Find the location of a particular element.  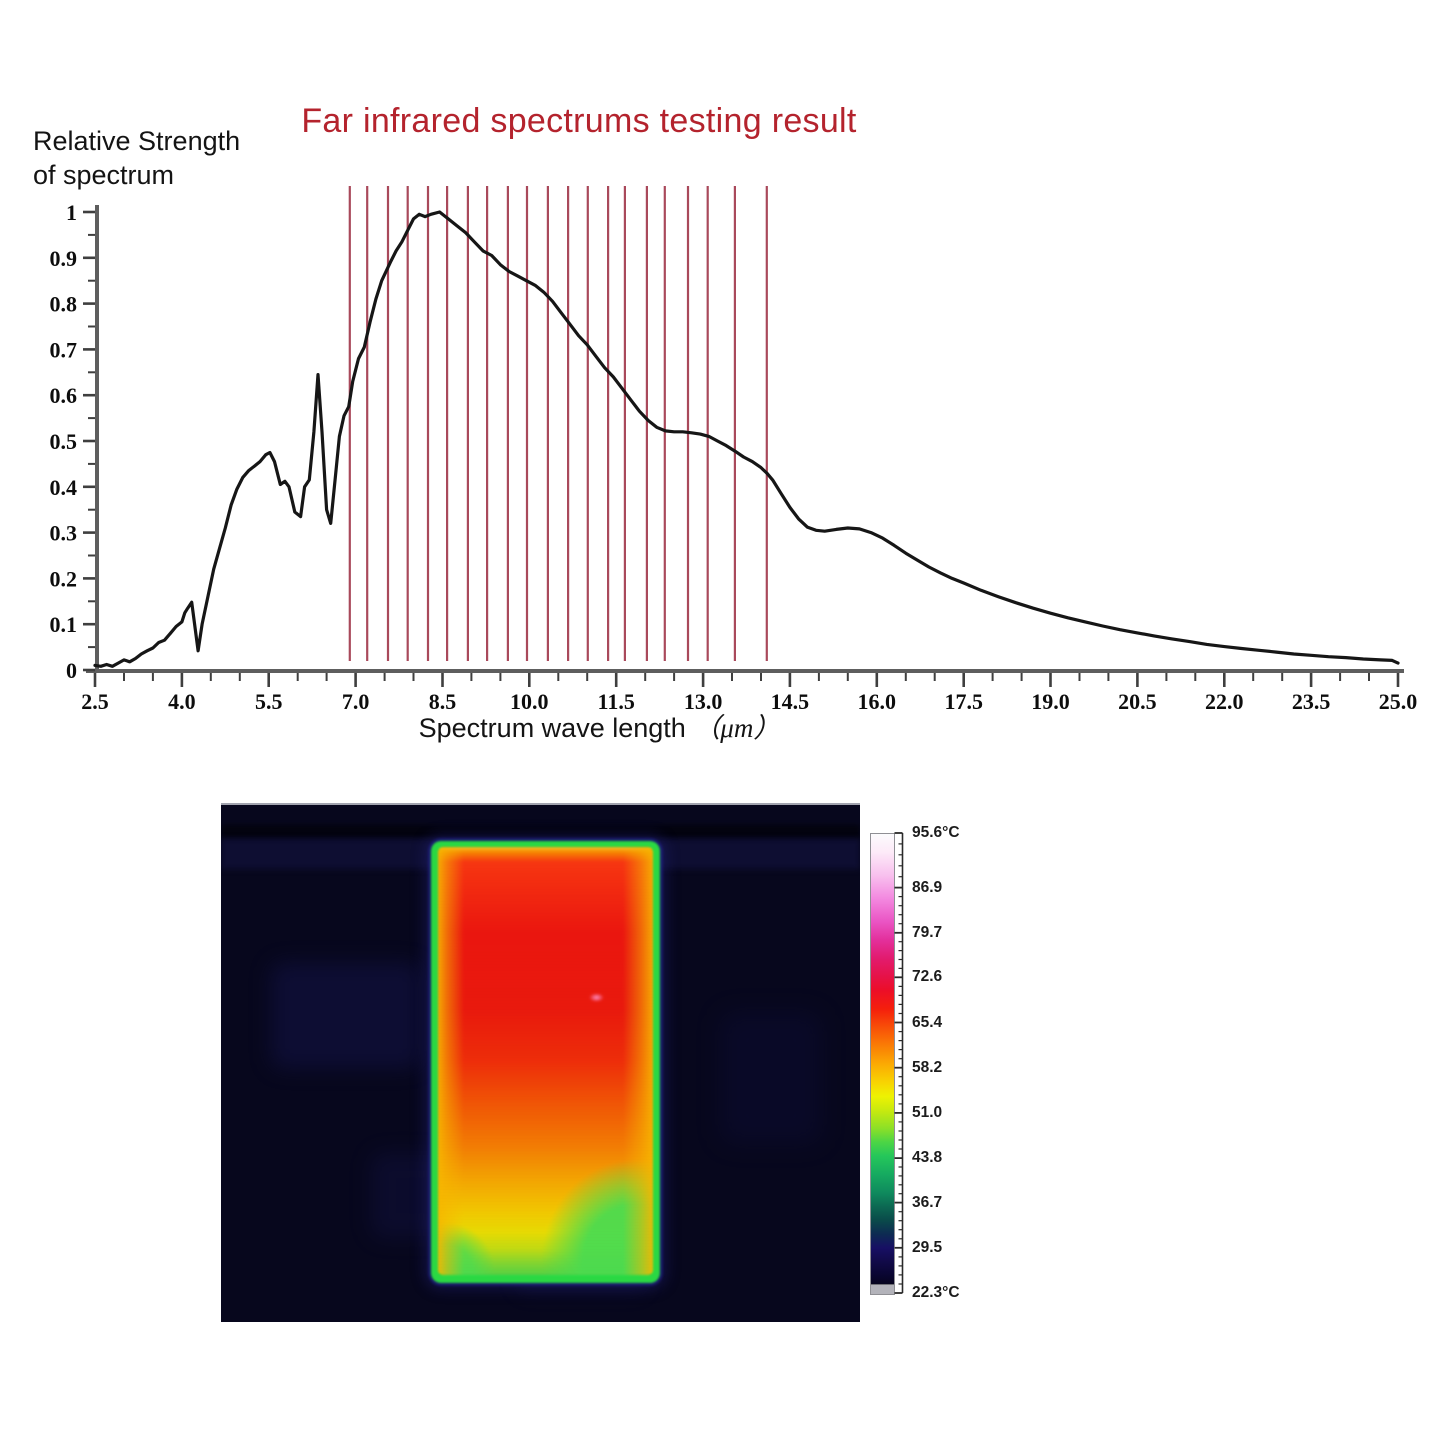

colorbar-tick-label: 51.0 is located at coordinates (927, 1112).